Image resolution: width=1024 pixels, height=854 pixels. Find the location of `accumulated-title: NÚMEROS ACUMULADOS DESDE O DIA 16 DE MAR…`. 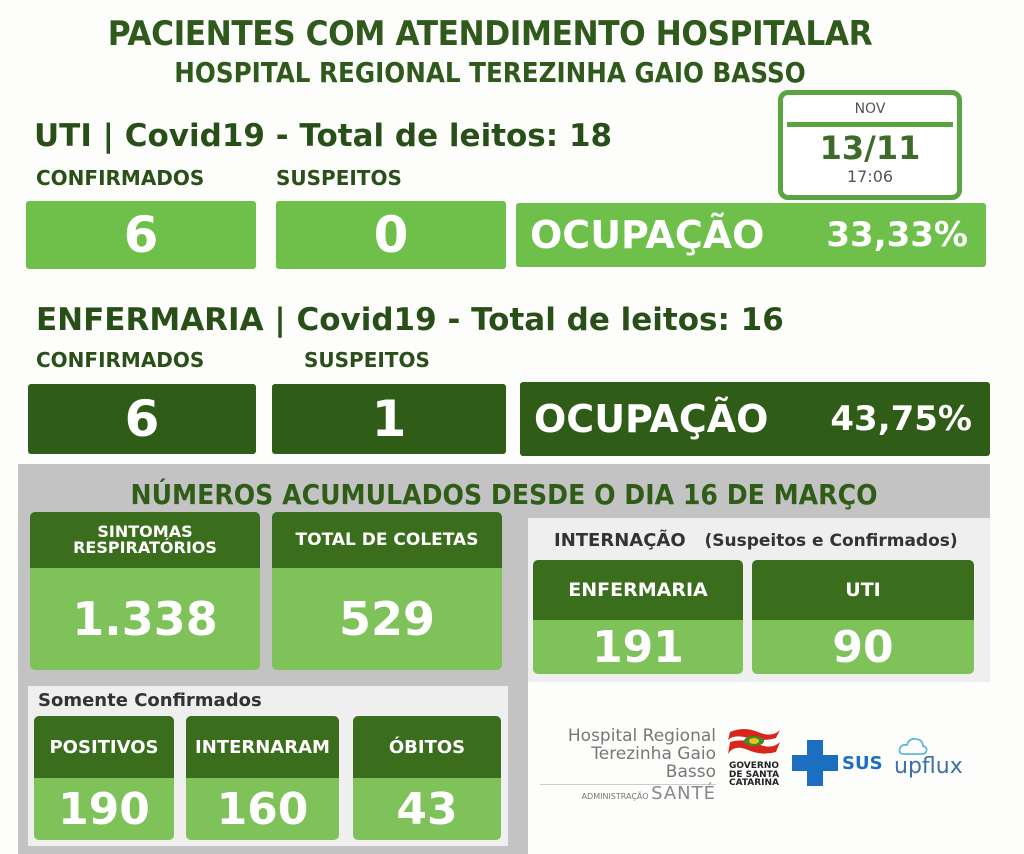

accumulated-title: NÚMEROS ACUMULADOS DESDE O DIA 16 DE MAR… is located at coordinates (504, 494).